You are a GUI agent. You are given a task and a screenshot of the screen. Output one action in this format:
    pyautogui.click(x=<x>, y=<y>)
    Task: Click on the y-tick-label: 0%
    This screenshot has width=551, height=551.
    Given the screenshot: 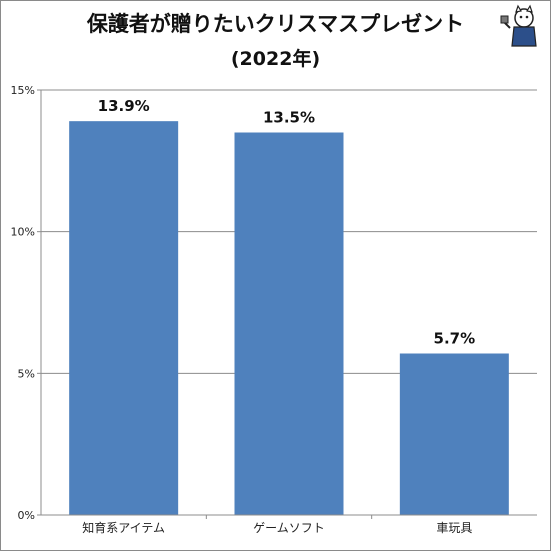 What is the action you would take?
    pyautogui.click(x=26, y=515)
    